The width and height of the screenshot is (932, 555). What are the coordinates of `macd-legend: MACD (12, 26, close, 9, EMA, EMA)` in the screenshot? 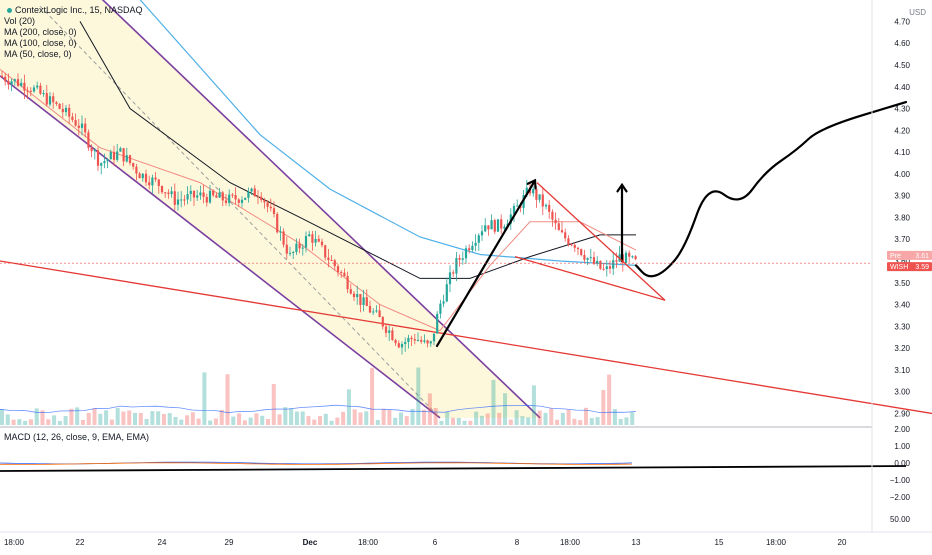 It's located at (76, 437).